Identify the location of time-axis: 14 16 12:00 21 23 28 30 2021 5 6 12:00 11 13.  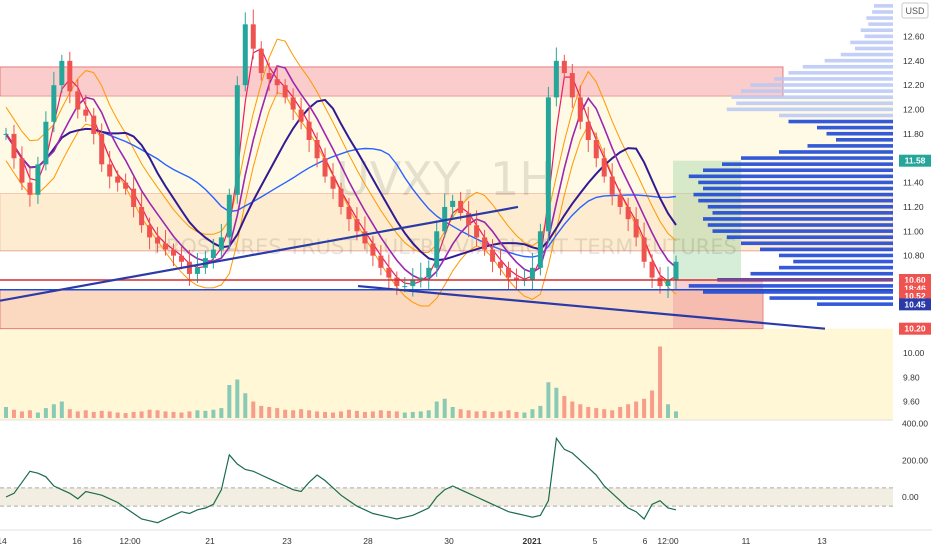
(466, 539).